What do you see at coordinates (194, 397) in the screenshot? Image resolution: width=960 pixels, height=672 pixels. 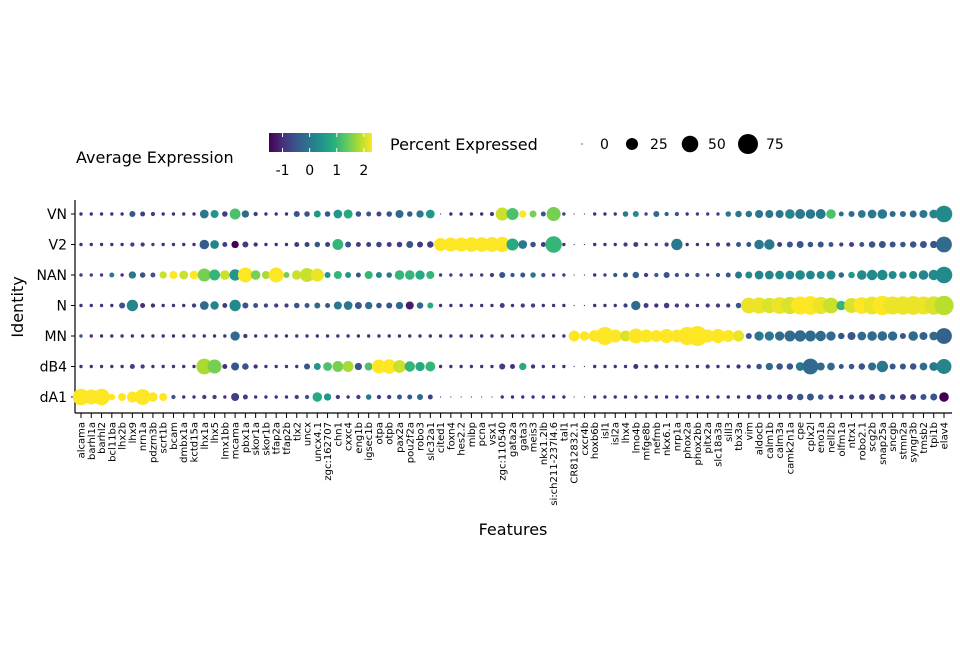 I see `dot-dA1-kctd15a` at bounding box center [194, 397].